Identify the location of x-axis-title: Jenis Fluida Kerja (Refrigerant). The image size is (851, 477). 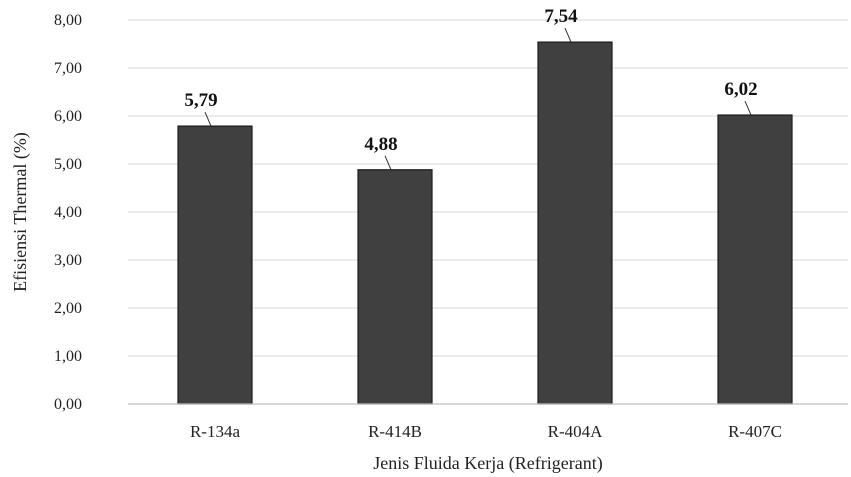
(487, 463).